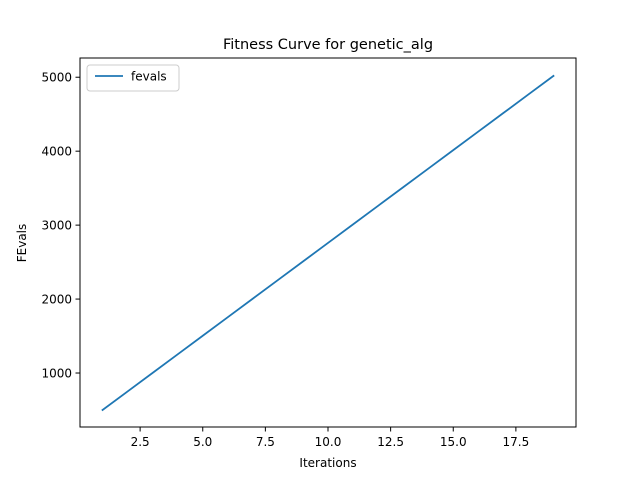  Describe the element at coordinates (265, 442) in the screenshot. I see `x-tick-label: 7.5` at that location.